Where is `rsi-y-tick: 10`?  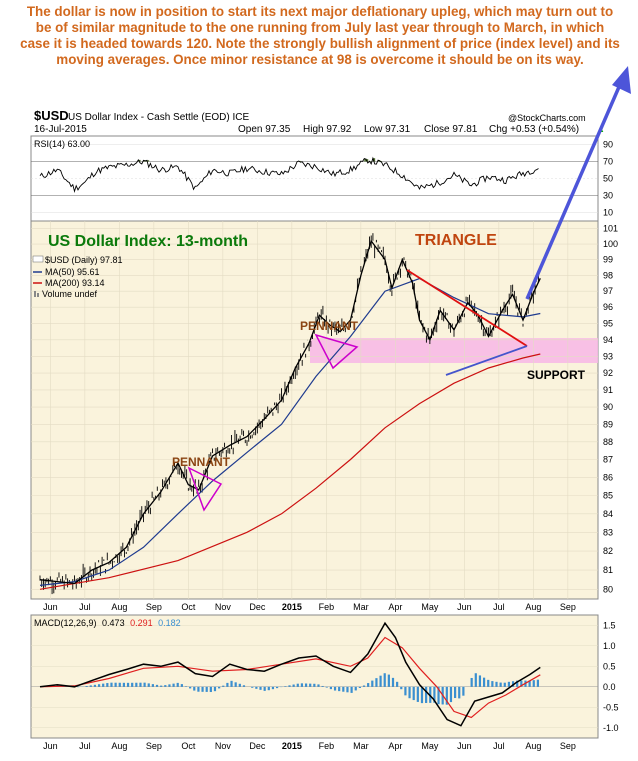
rsi-y-tick: 10 is located at coordinates (608, 213).